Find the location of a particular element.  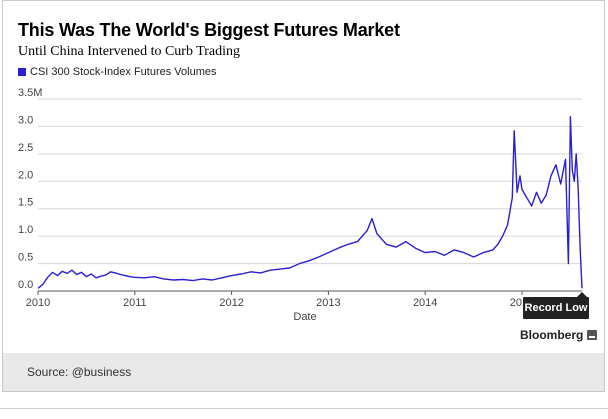

y-tick-label: 0.0 is located at coordinates (25, 285).